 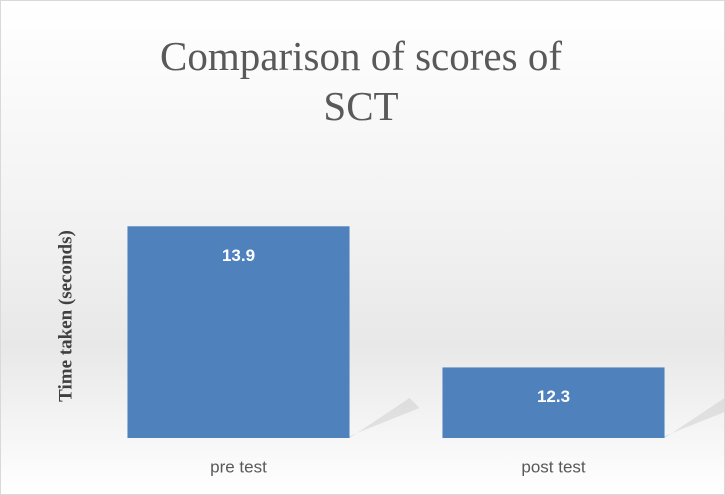 I want to click on data-label: 13.9, so click(x=238, y=255).